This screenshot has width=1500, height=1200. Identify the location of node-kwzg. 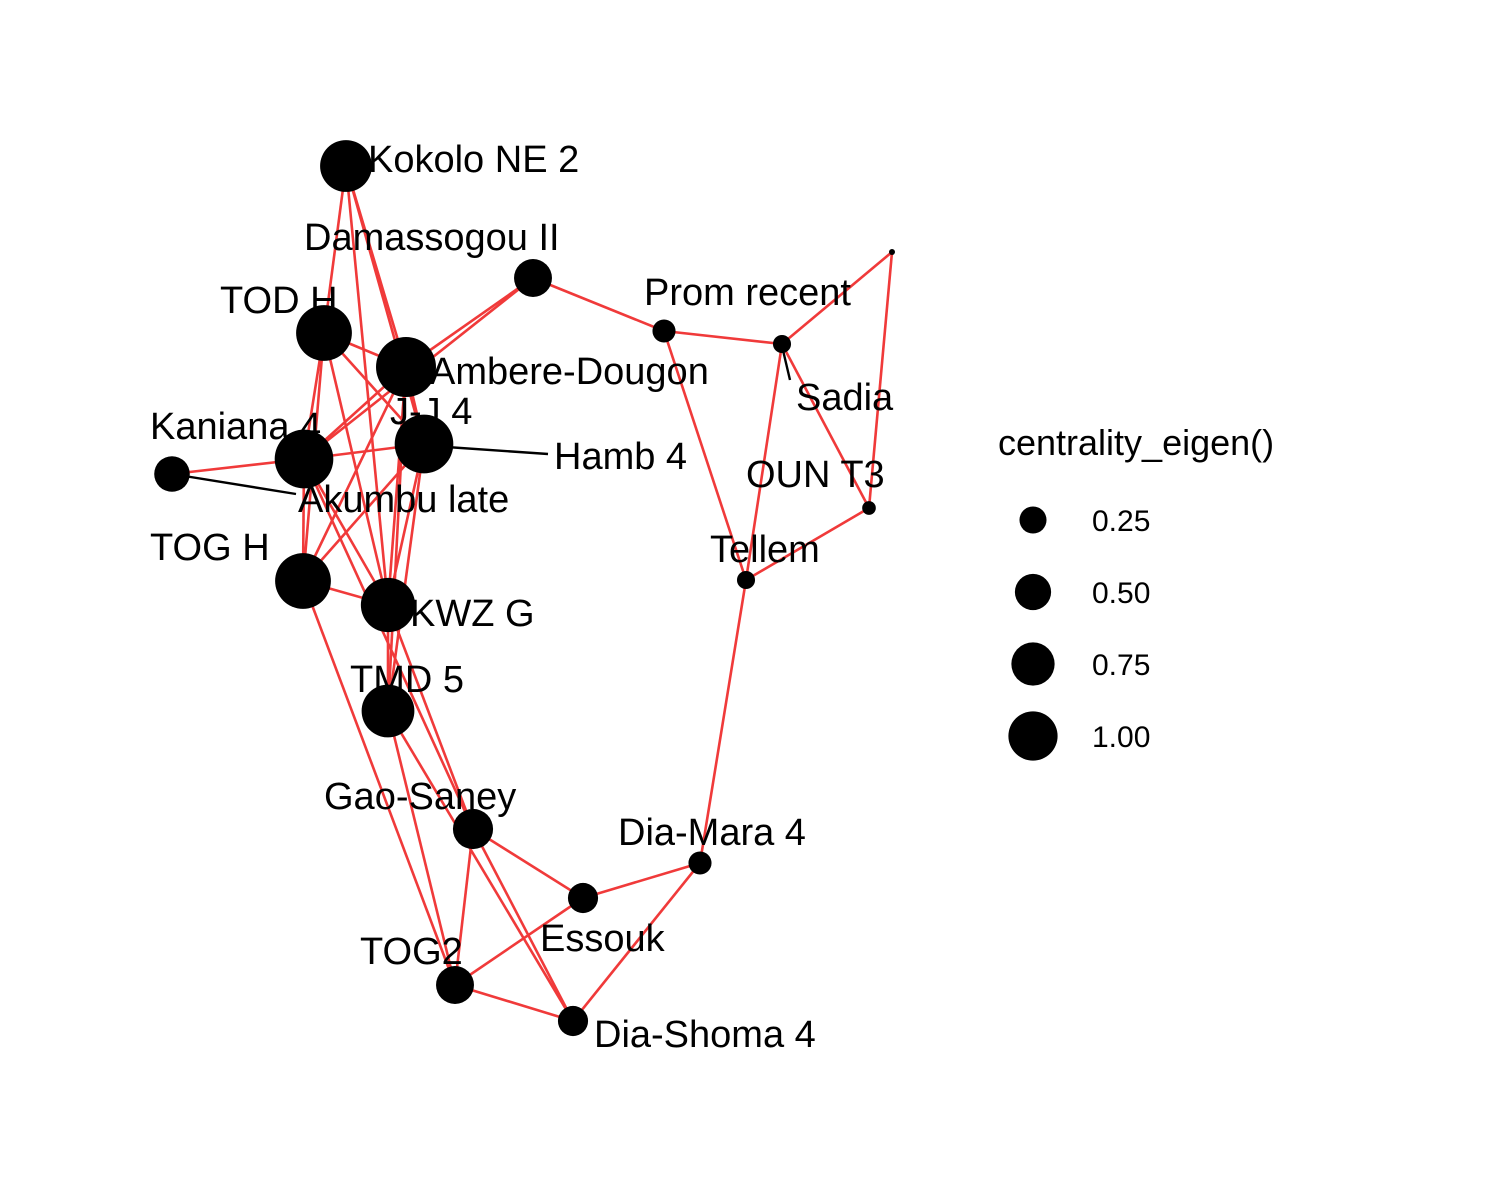
(388, 605).